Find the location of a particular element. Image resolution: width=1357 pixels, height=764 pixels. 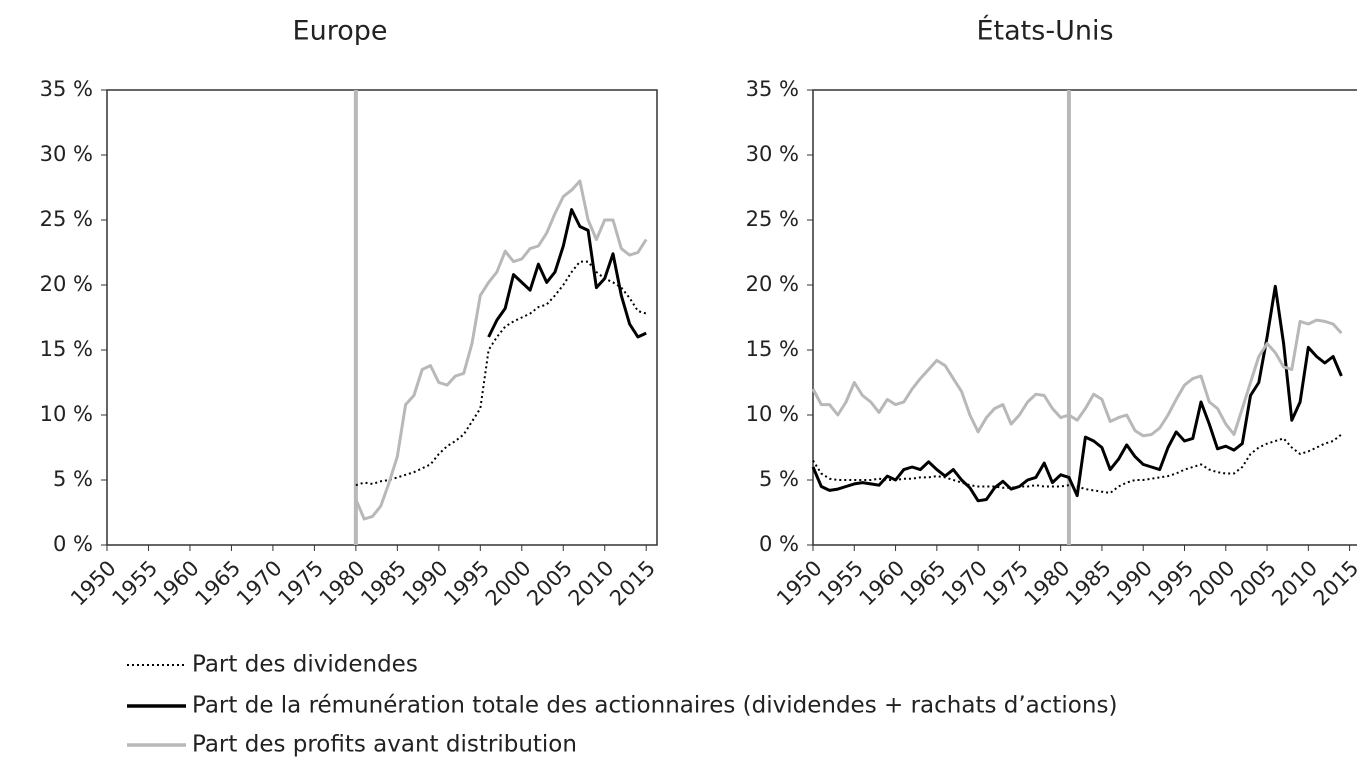

chart-title: Europe is located at coordinates (340, 31).